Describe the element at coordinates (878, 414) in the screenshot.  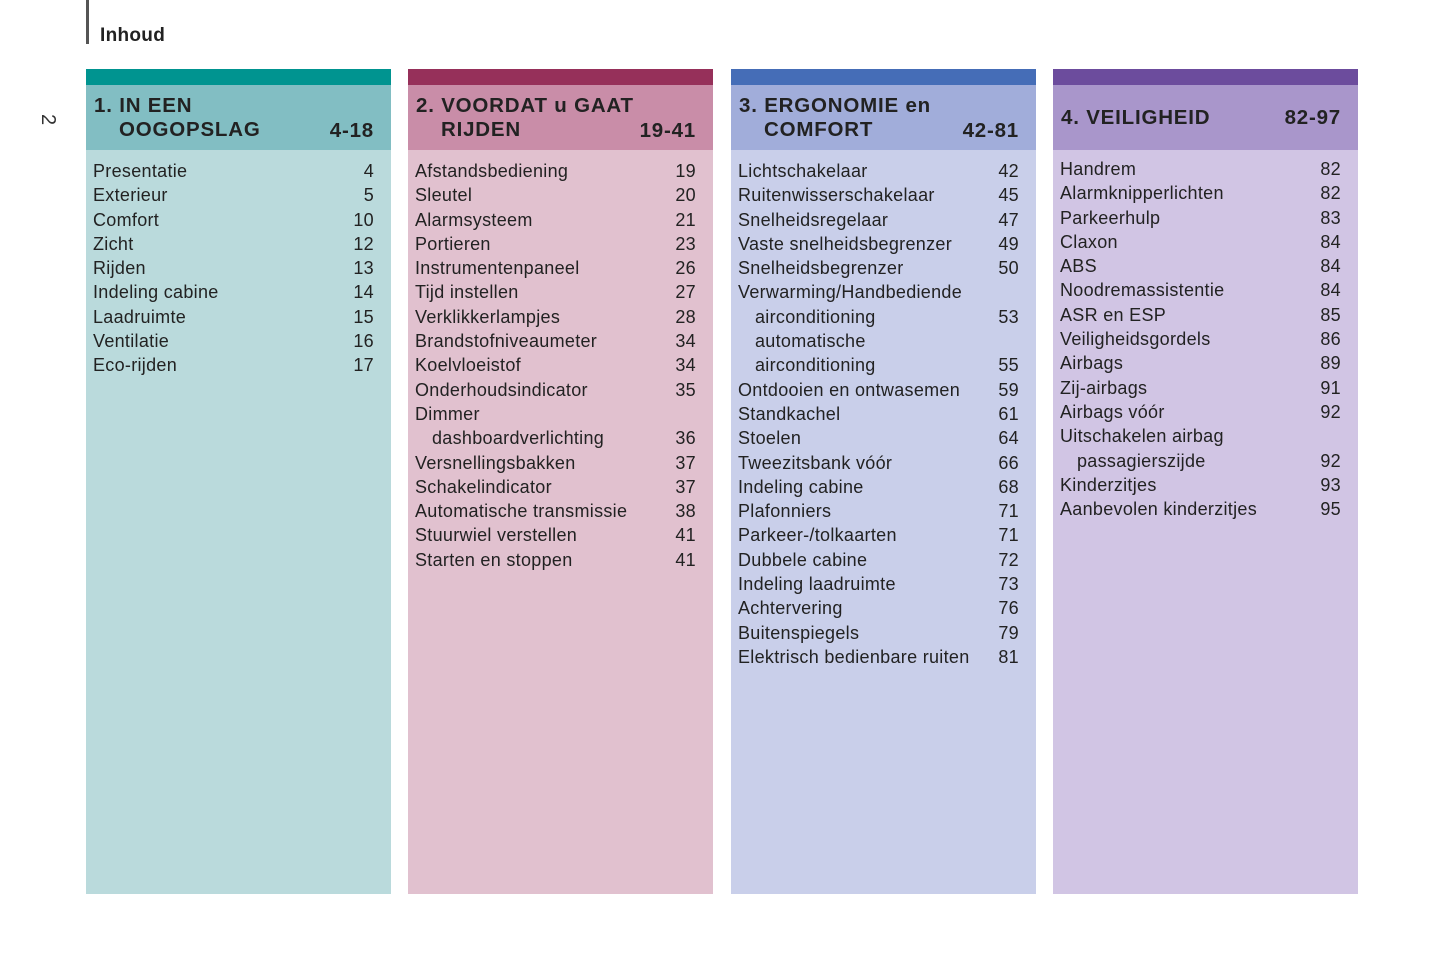
I see `toc-entry: Standkachel 61` at that location.